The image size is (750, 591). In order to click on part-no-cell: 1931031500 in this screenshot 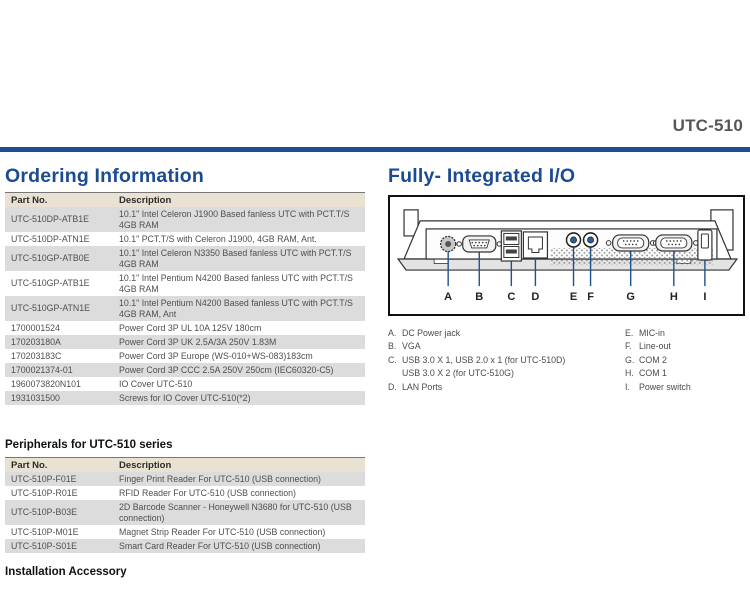, I will do `click(59, 398)`.